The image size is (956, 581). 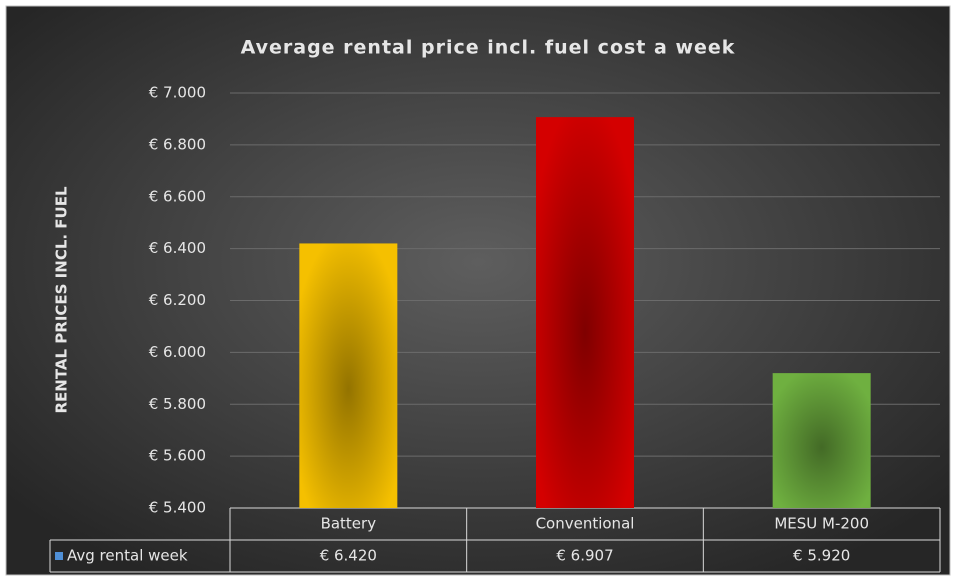 What do you see at coordinates (177, 456) in the screenshot?
I see `y-tick-label: € 5.600` at bounding box center [177, 456].